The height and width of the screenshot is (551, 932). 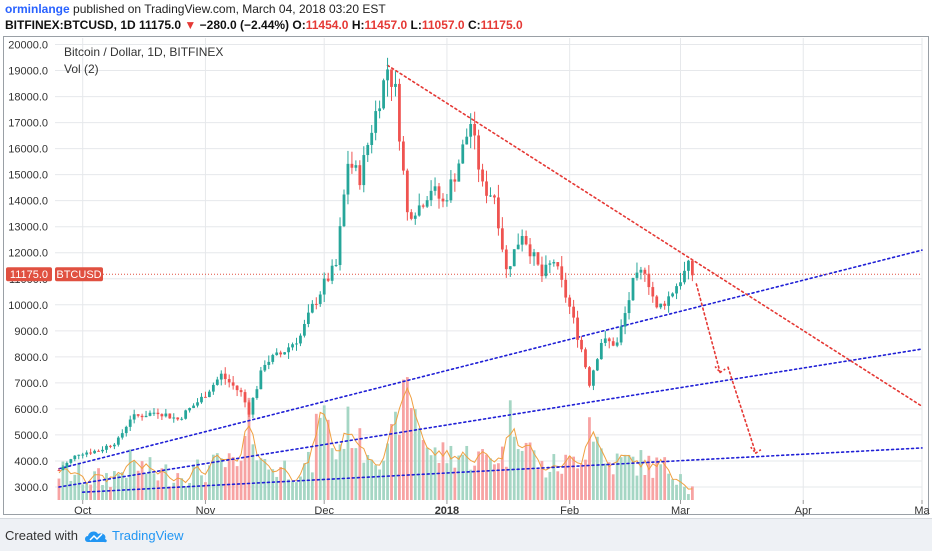 What do you see at coordinates (28, 306) in the screenshot?
I see `y-tick-label: 10000.0` at bounding box center [28, 306].